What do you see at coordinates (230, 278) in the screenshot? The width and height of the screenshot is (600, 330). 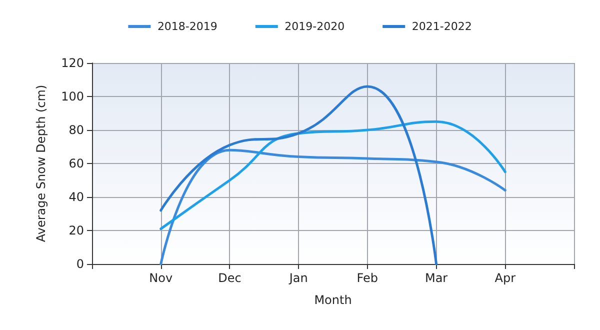 I see `x-tick-label: Dec` at bounding box center [230, 278].